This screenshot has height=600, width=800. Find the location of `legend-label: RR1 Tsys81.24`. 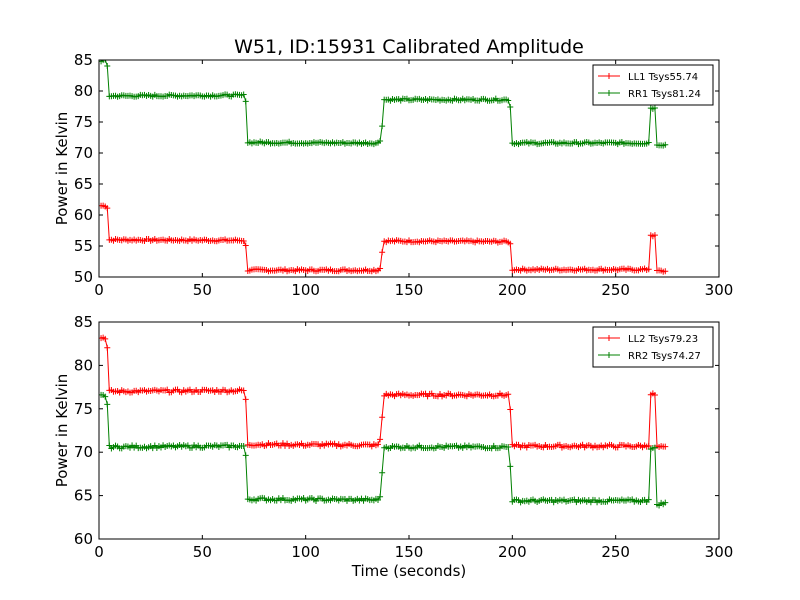

legend-label: RR1 Tsys81.24 is located at coordinates (664, 94).